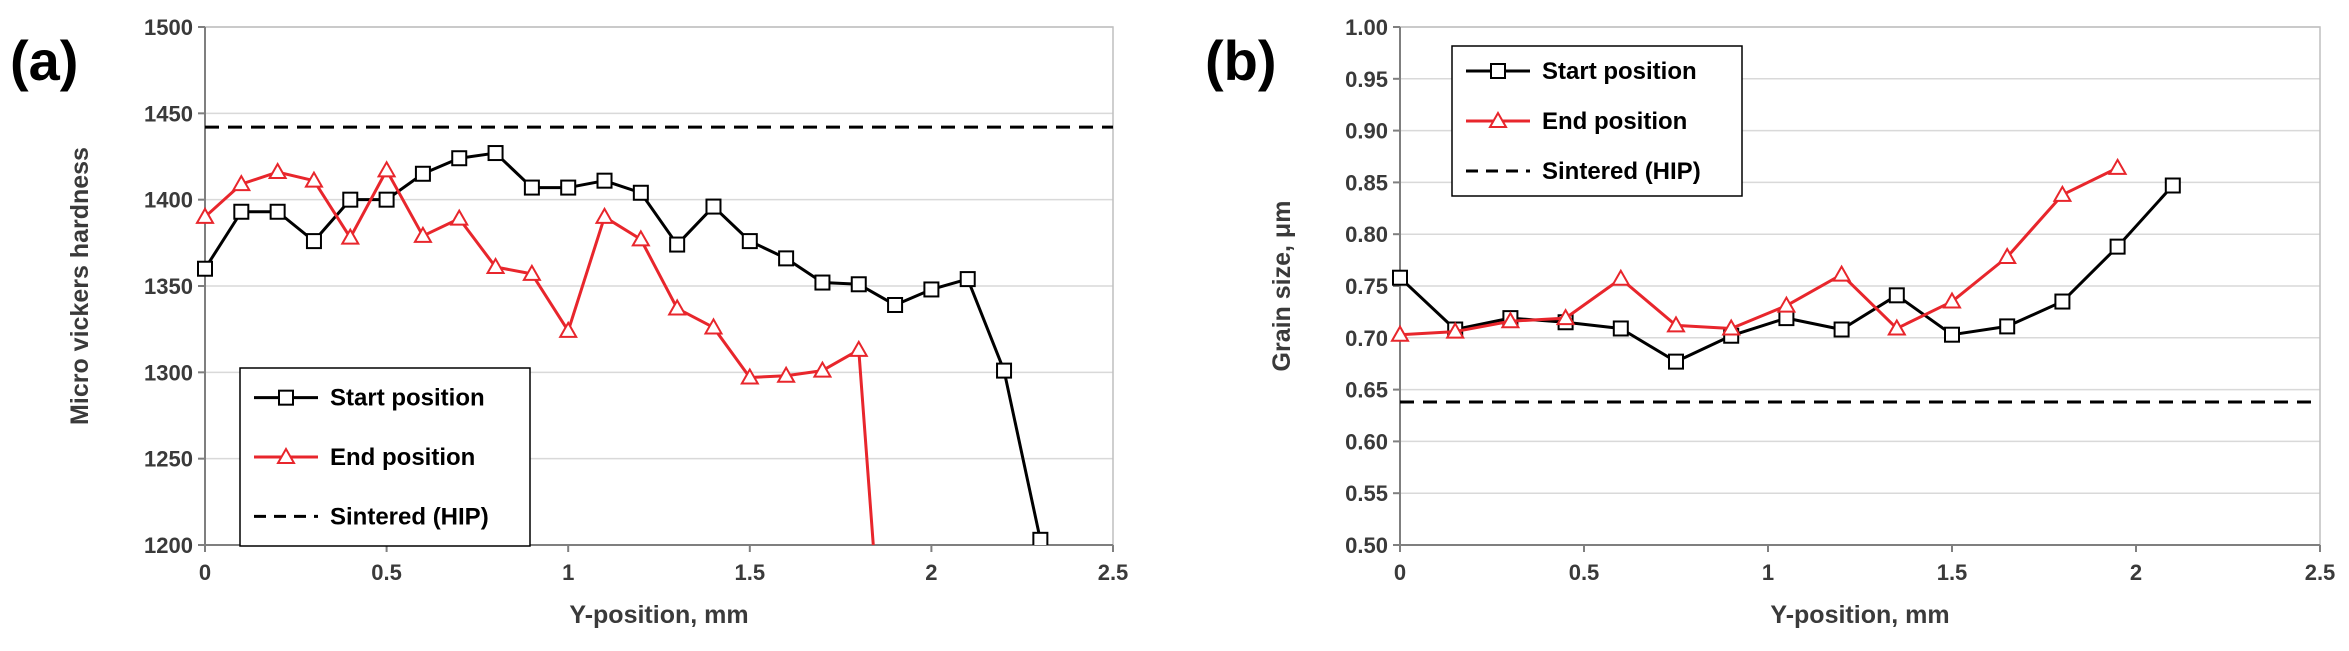 Image resolution: width=2349 pixels, height=651 pixels. Describe the element at coordinates (1241, 60) in the screenshot. I see `panel-label: (b)` at that location.